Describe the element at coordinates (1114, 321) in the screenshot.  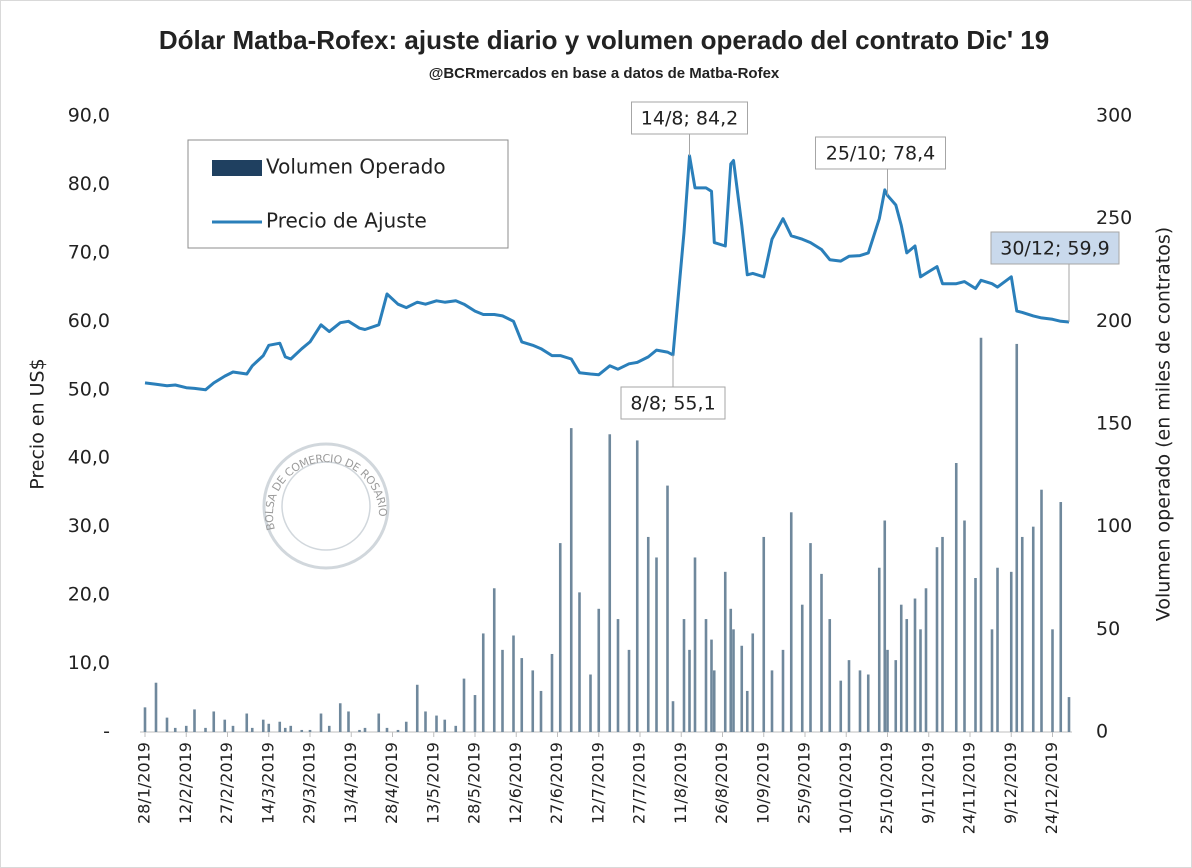
I see `y2-tick-label: 200` at that location.